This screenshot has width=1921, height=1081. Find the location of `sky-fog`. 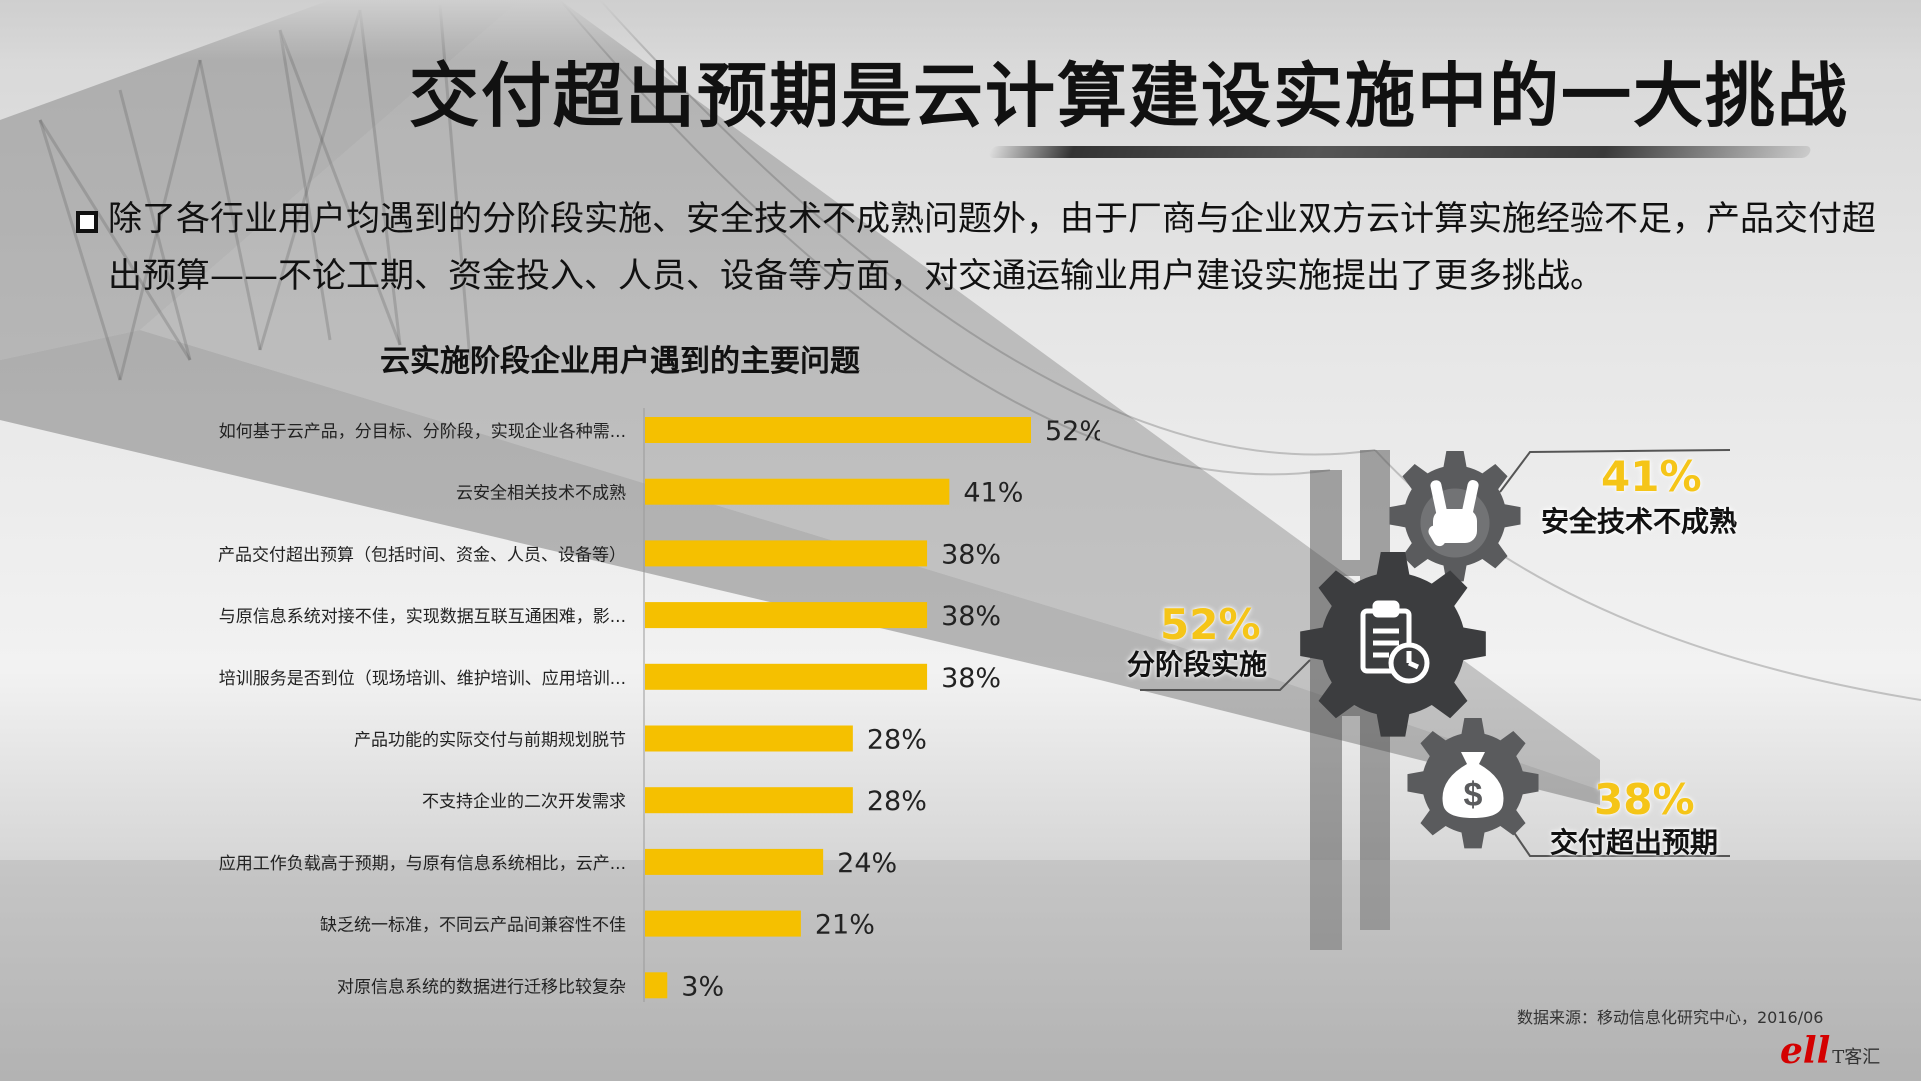

sky-fog is located at coordinates (960, 30).